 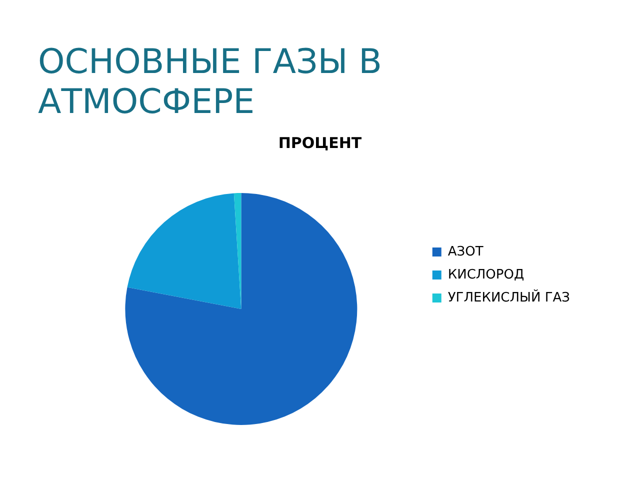 I want to click on chart-subtitle: ПРОЦЕНТ, so click(x=320, y=143).